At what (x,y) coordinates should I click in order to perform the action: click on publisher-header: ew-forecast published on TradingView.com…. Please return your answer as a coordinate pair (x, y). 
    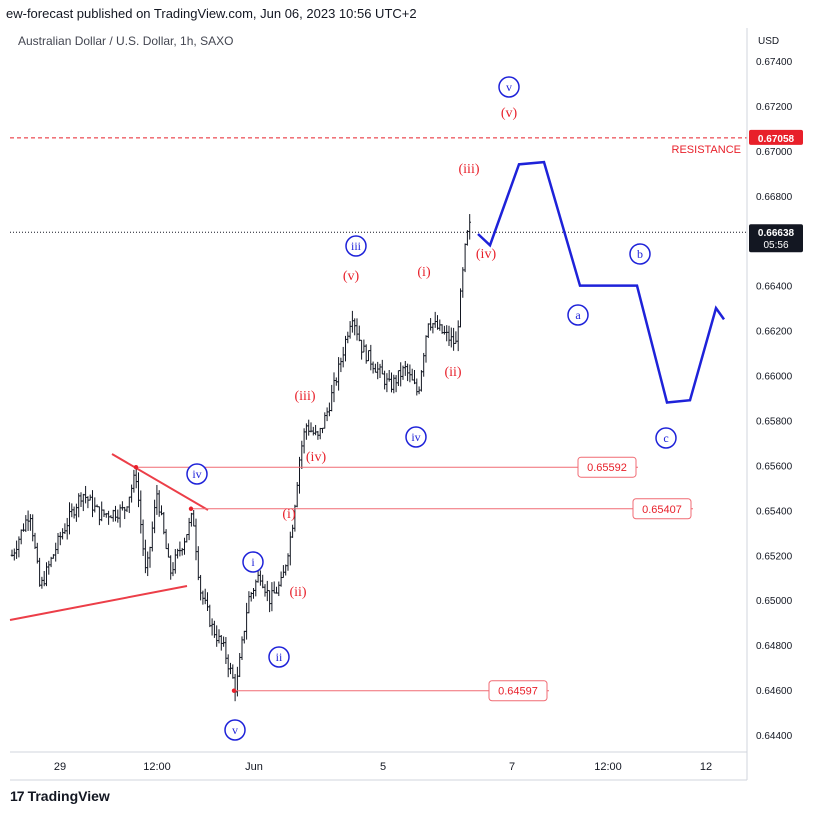
    Looking at the image, I should click on (211, 13).